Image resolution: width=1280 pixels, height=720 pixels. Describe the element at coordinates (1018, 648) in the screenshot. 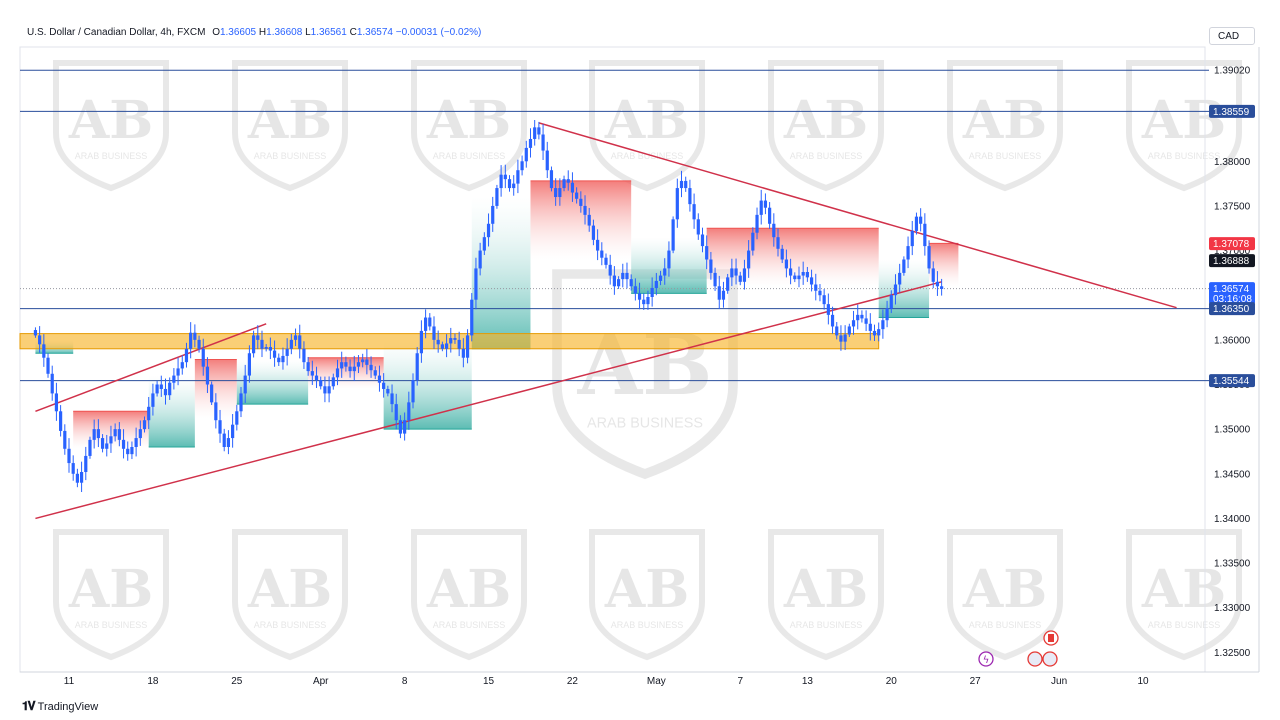

I see `economic-events: ϟ` at that location.